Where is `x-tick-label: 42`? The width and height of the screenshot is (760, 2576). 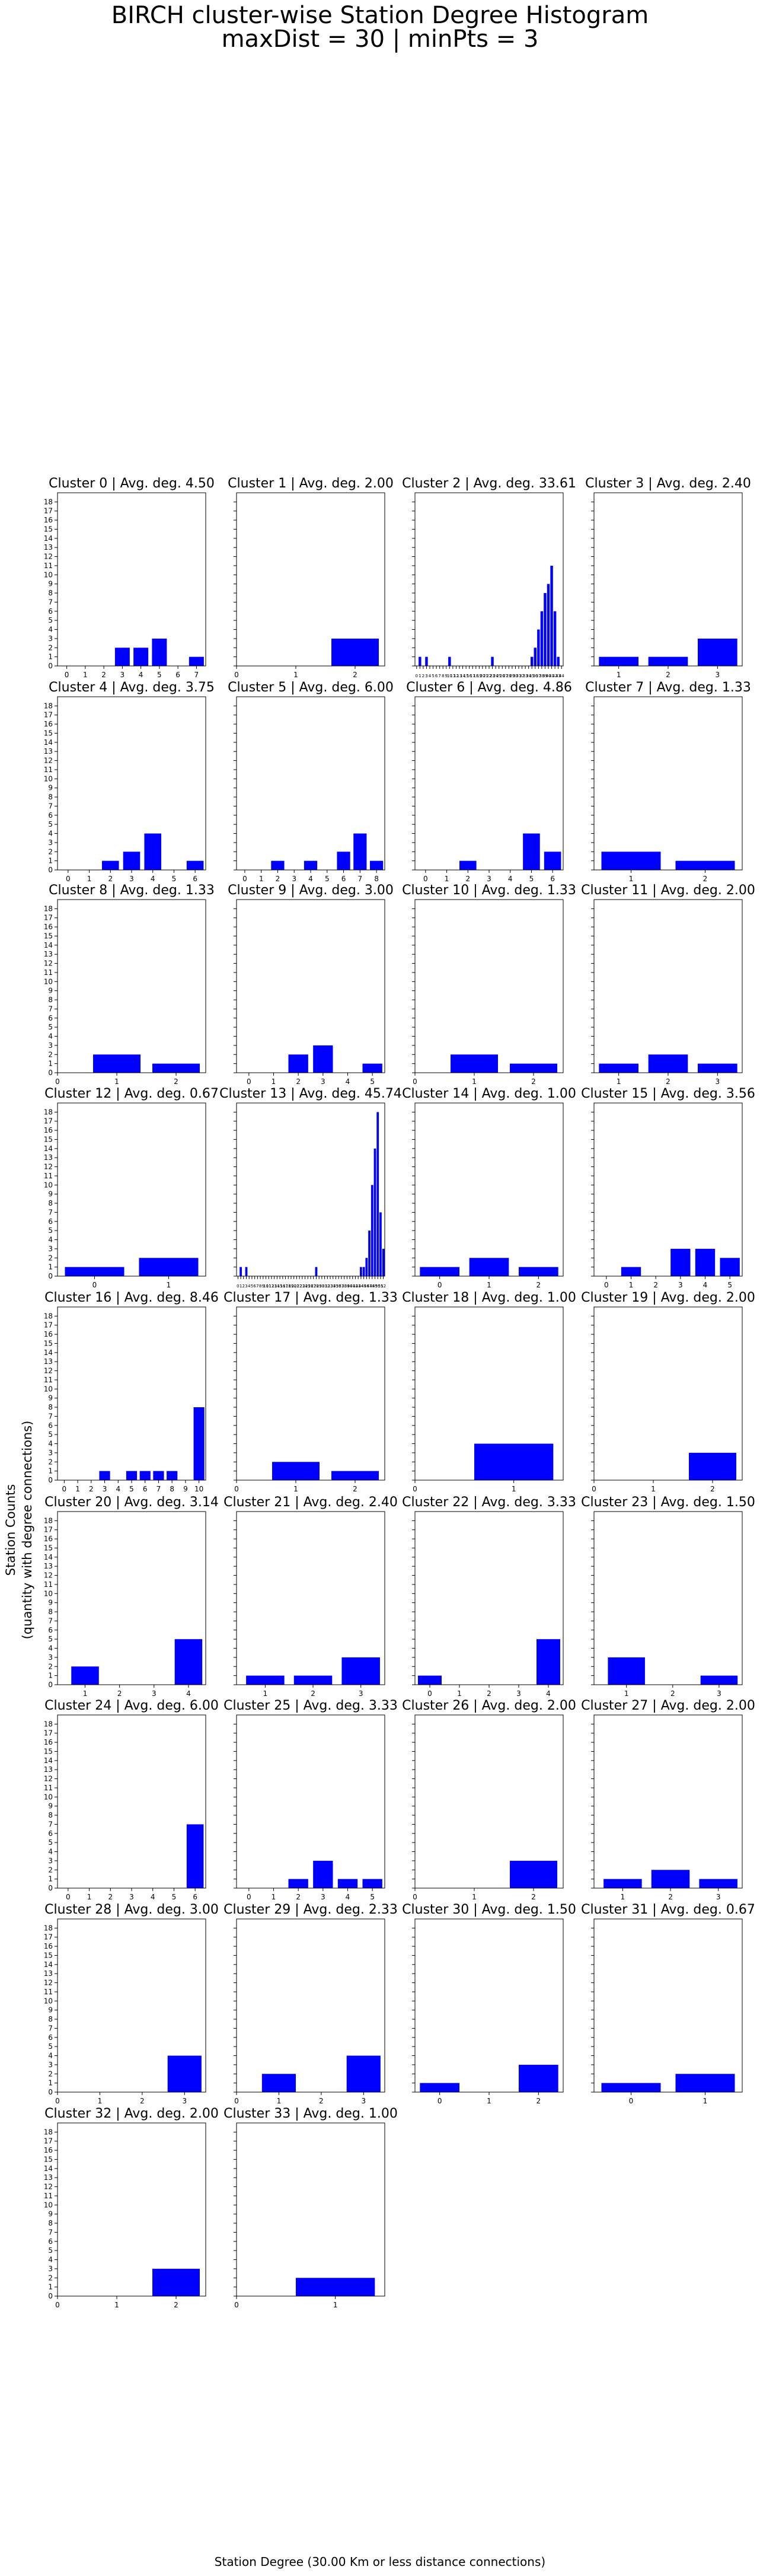 x-tick-label: 42 is located at coordinates (555, 676).